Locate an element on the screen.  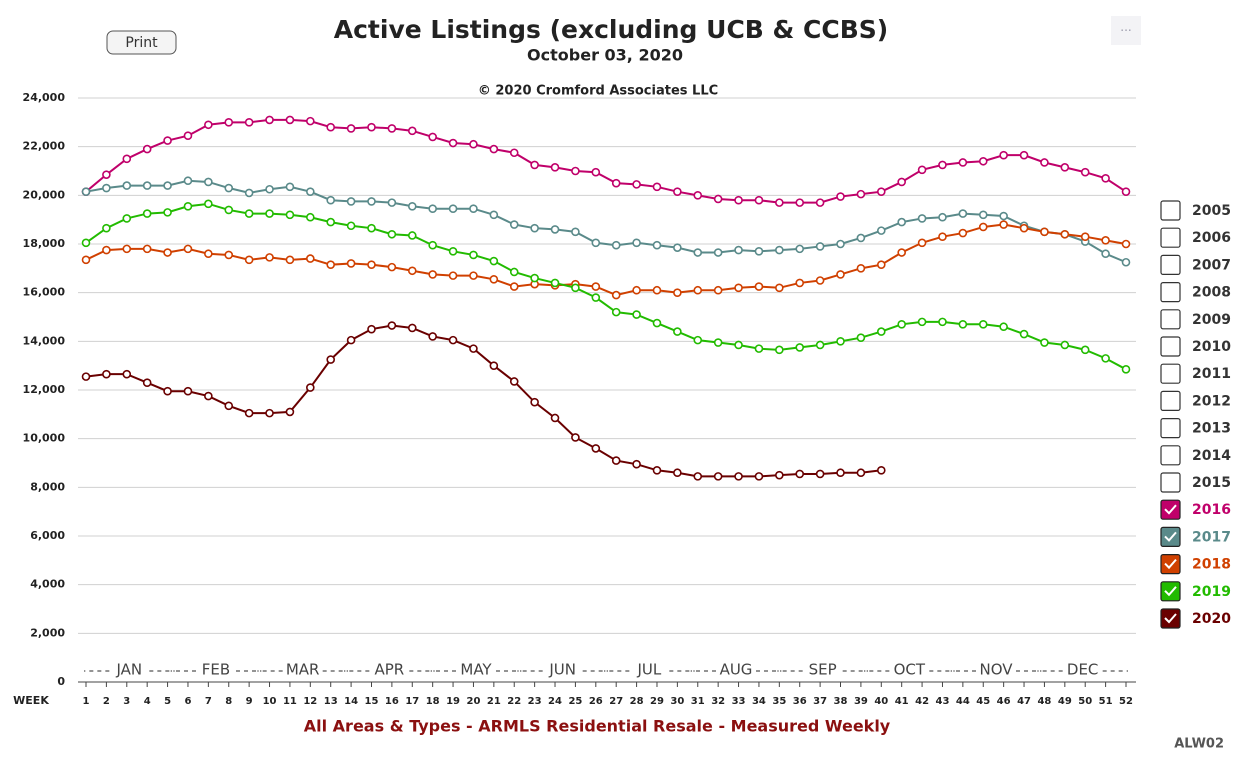
legend-label: 2018 is located at coordinates (1211, 565).